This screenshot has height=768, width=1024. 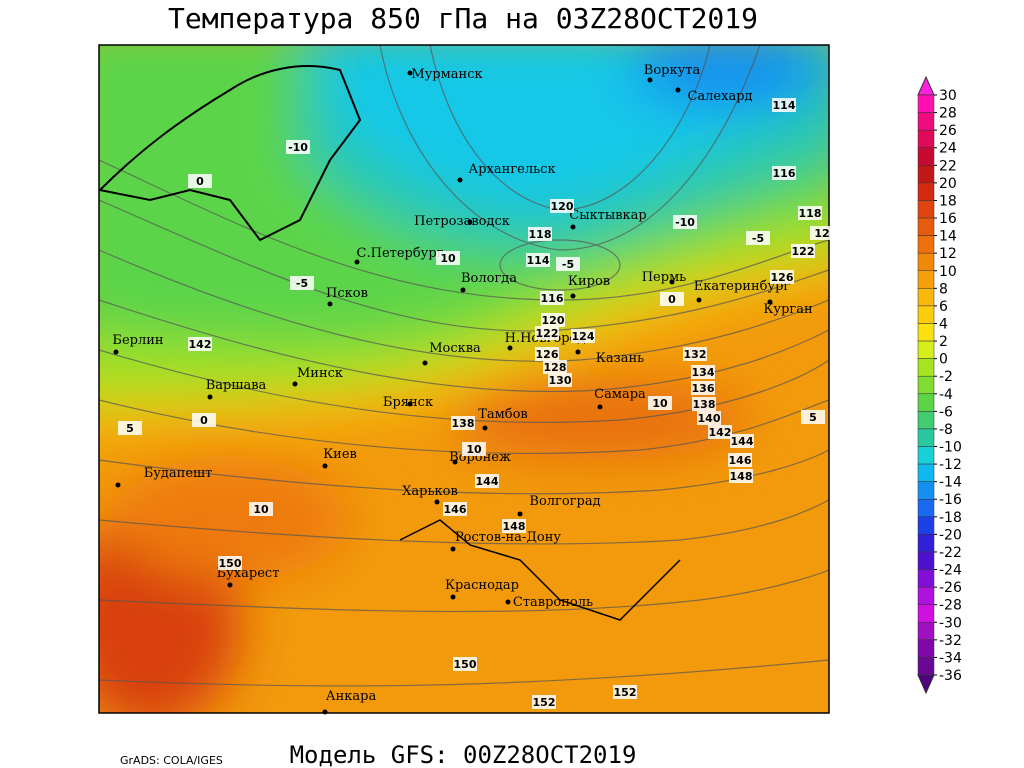 I want to click on city-label: С.Петербург, so click(x=400, y=253).